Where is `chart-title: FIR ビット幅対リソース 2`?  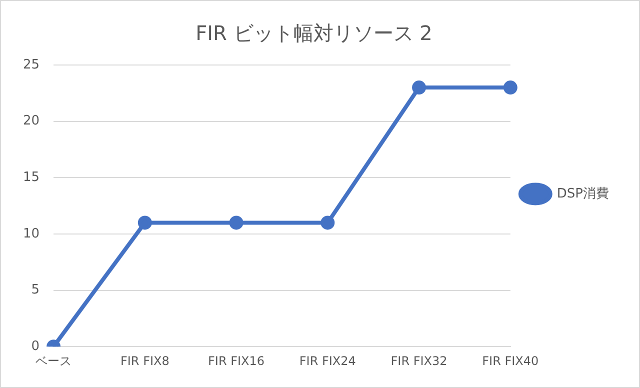 chart-title: FIR ビット幅対リソース 2 is located at coordinates (314, 33).